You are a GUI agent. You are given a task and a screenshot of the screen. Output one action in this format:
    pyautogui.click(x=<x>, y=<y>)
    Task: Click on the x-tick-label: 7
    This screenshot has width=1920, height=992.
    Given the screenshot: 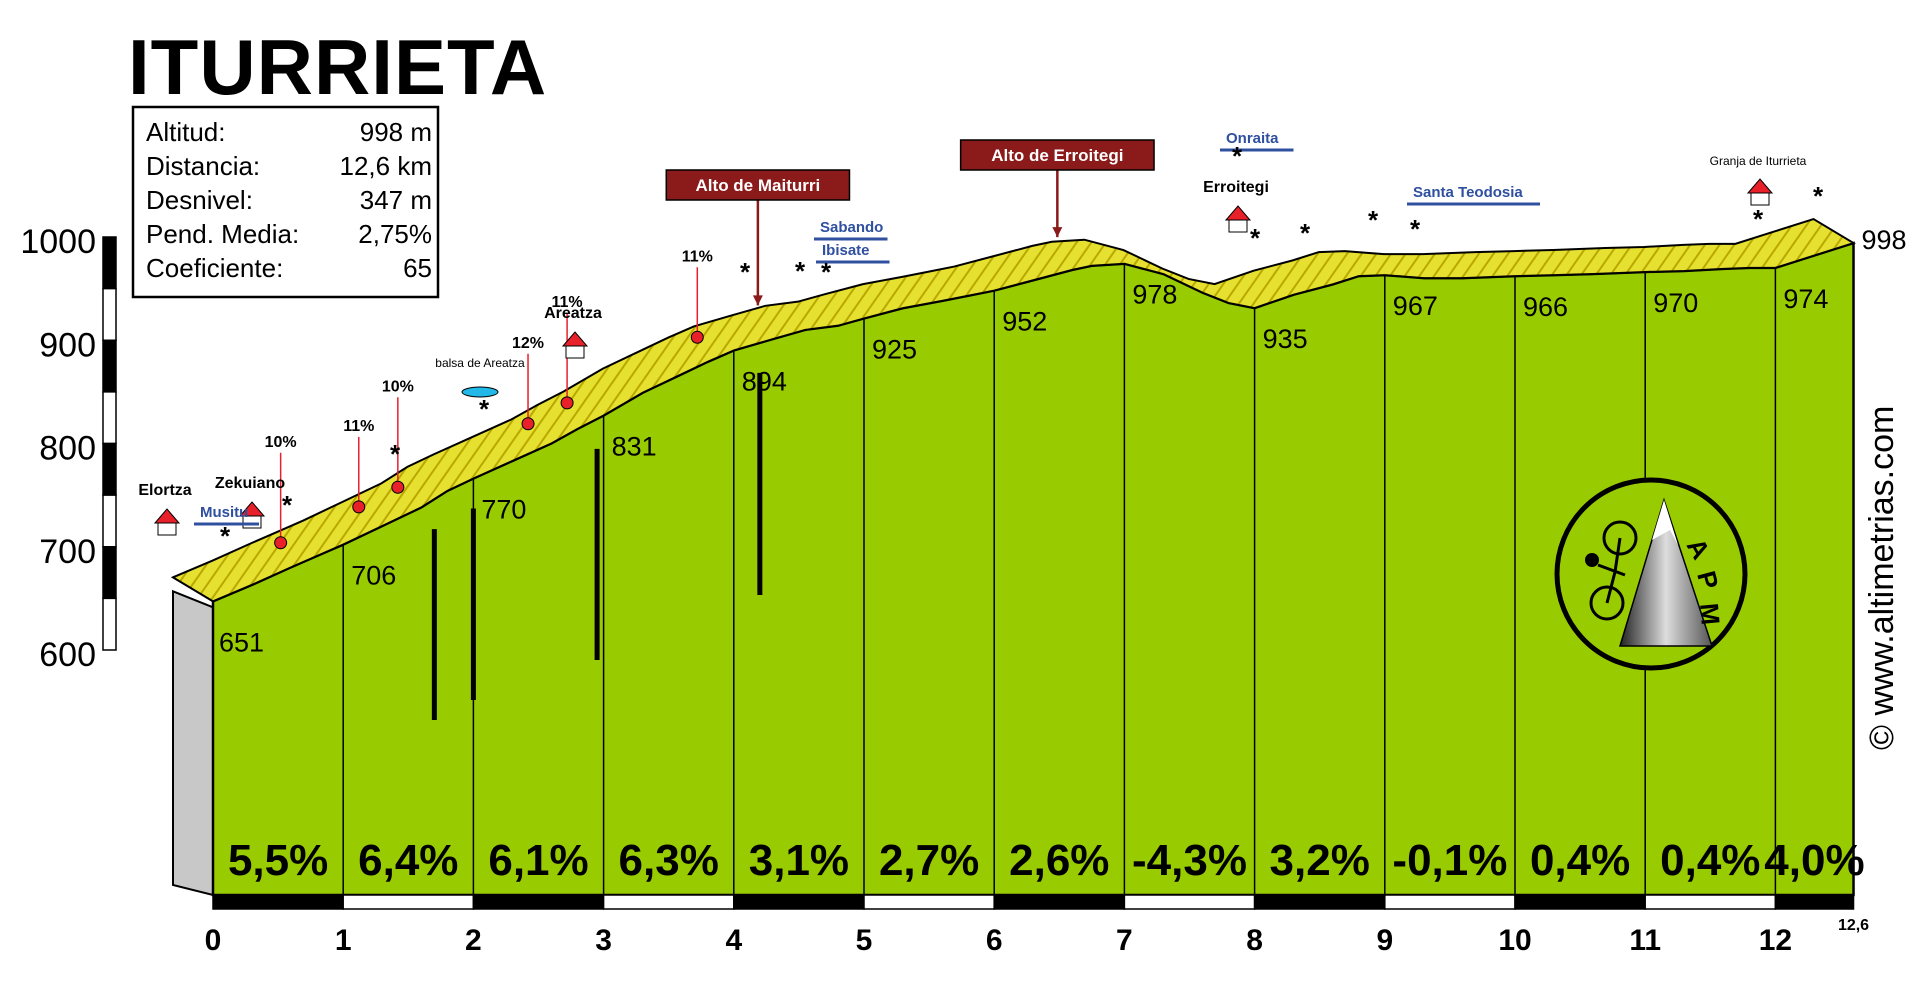 What is the action you would take?
    pyautogui.click(x=1124, y=940)
    